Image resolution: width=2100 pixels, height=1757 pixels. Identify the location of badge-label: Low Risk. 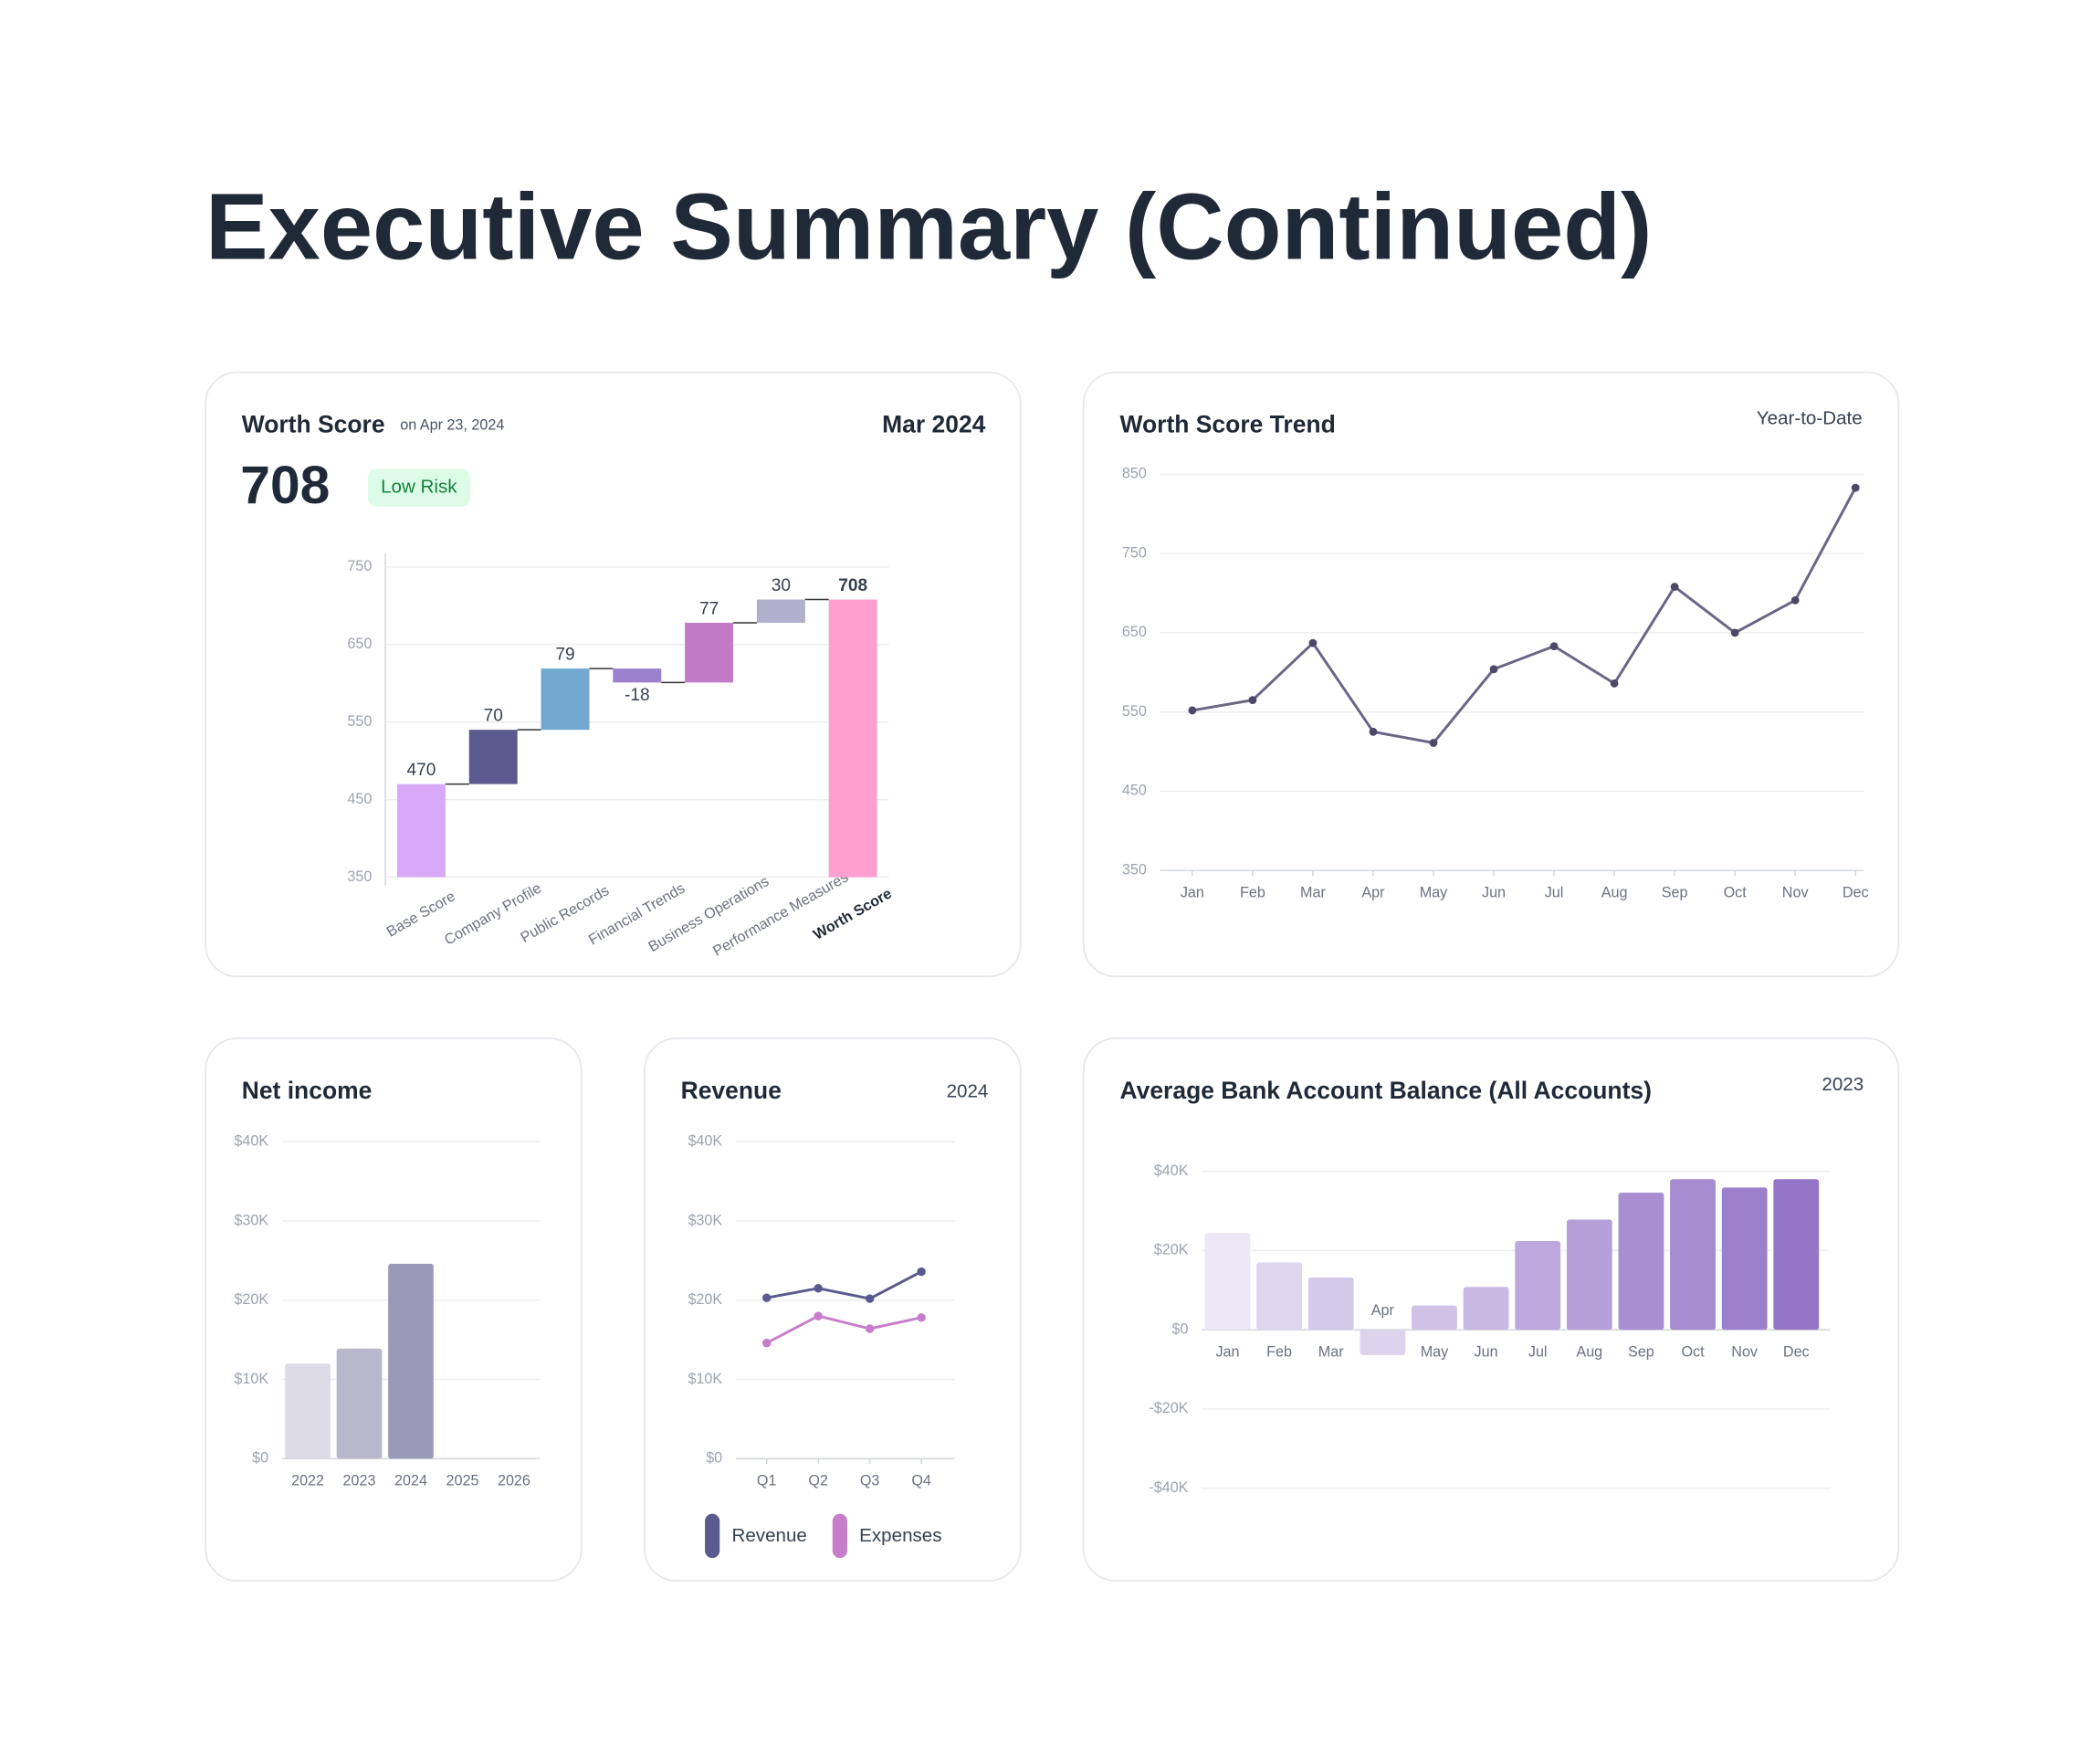
(419, 486).